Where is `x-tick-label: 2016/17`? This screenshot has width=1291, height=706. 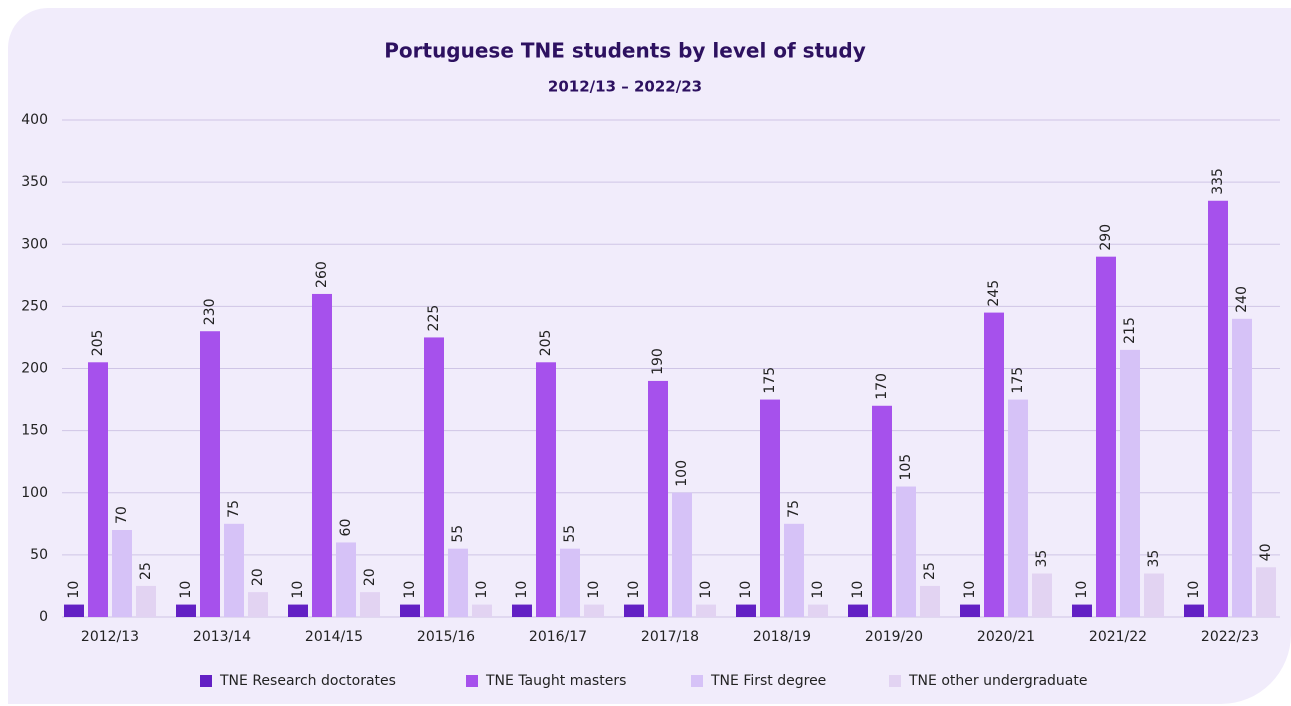 x-tick-label: 2016/17 is located at coordinates (558, 637).